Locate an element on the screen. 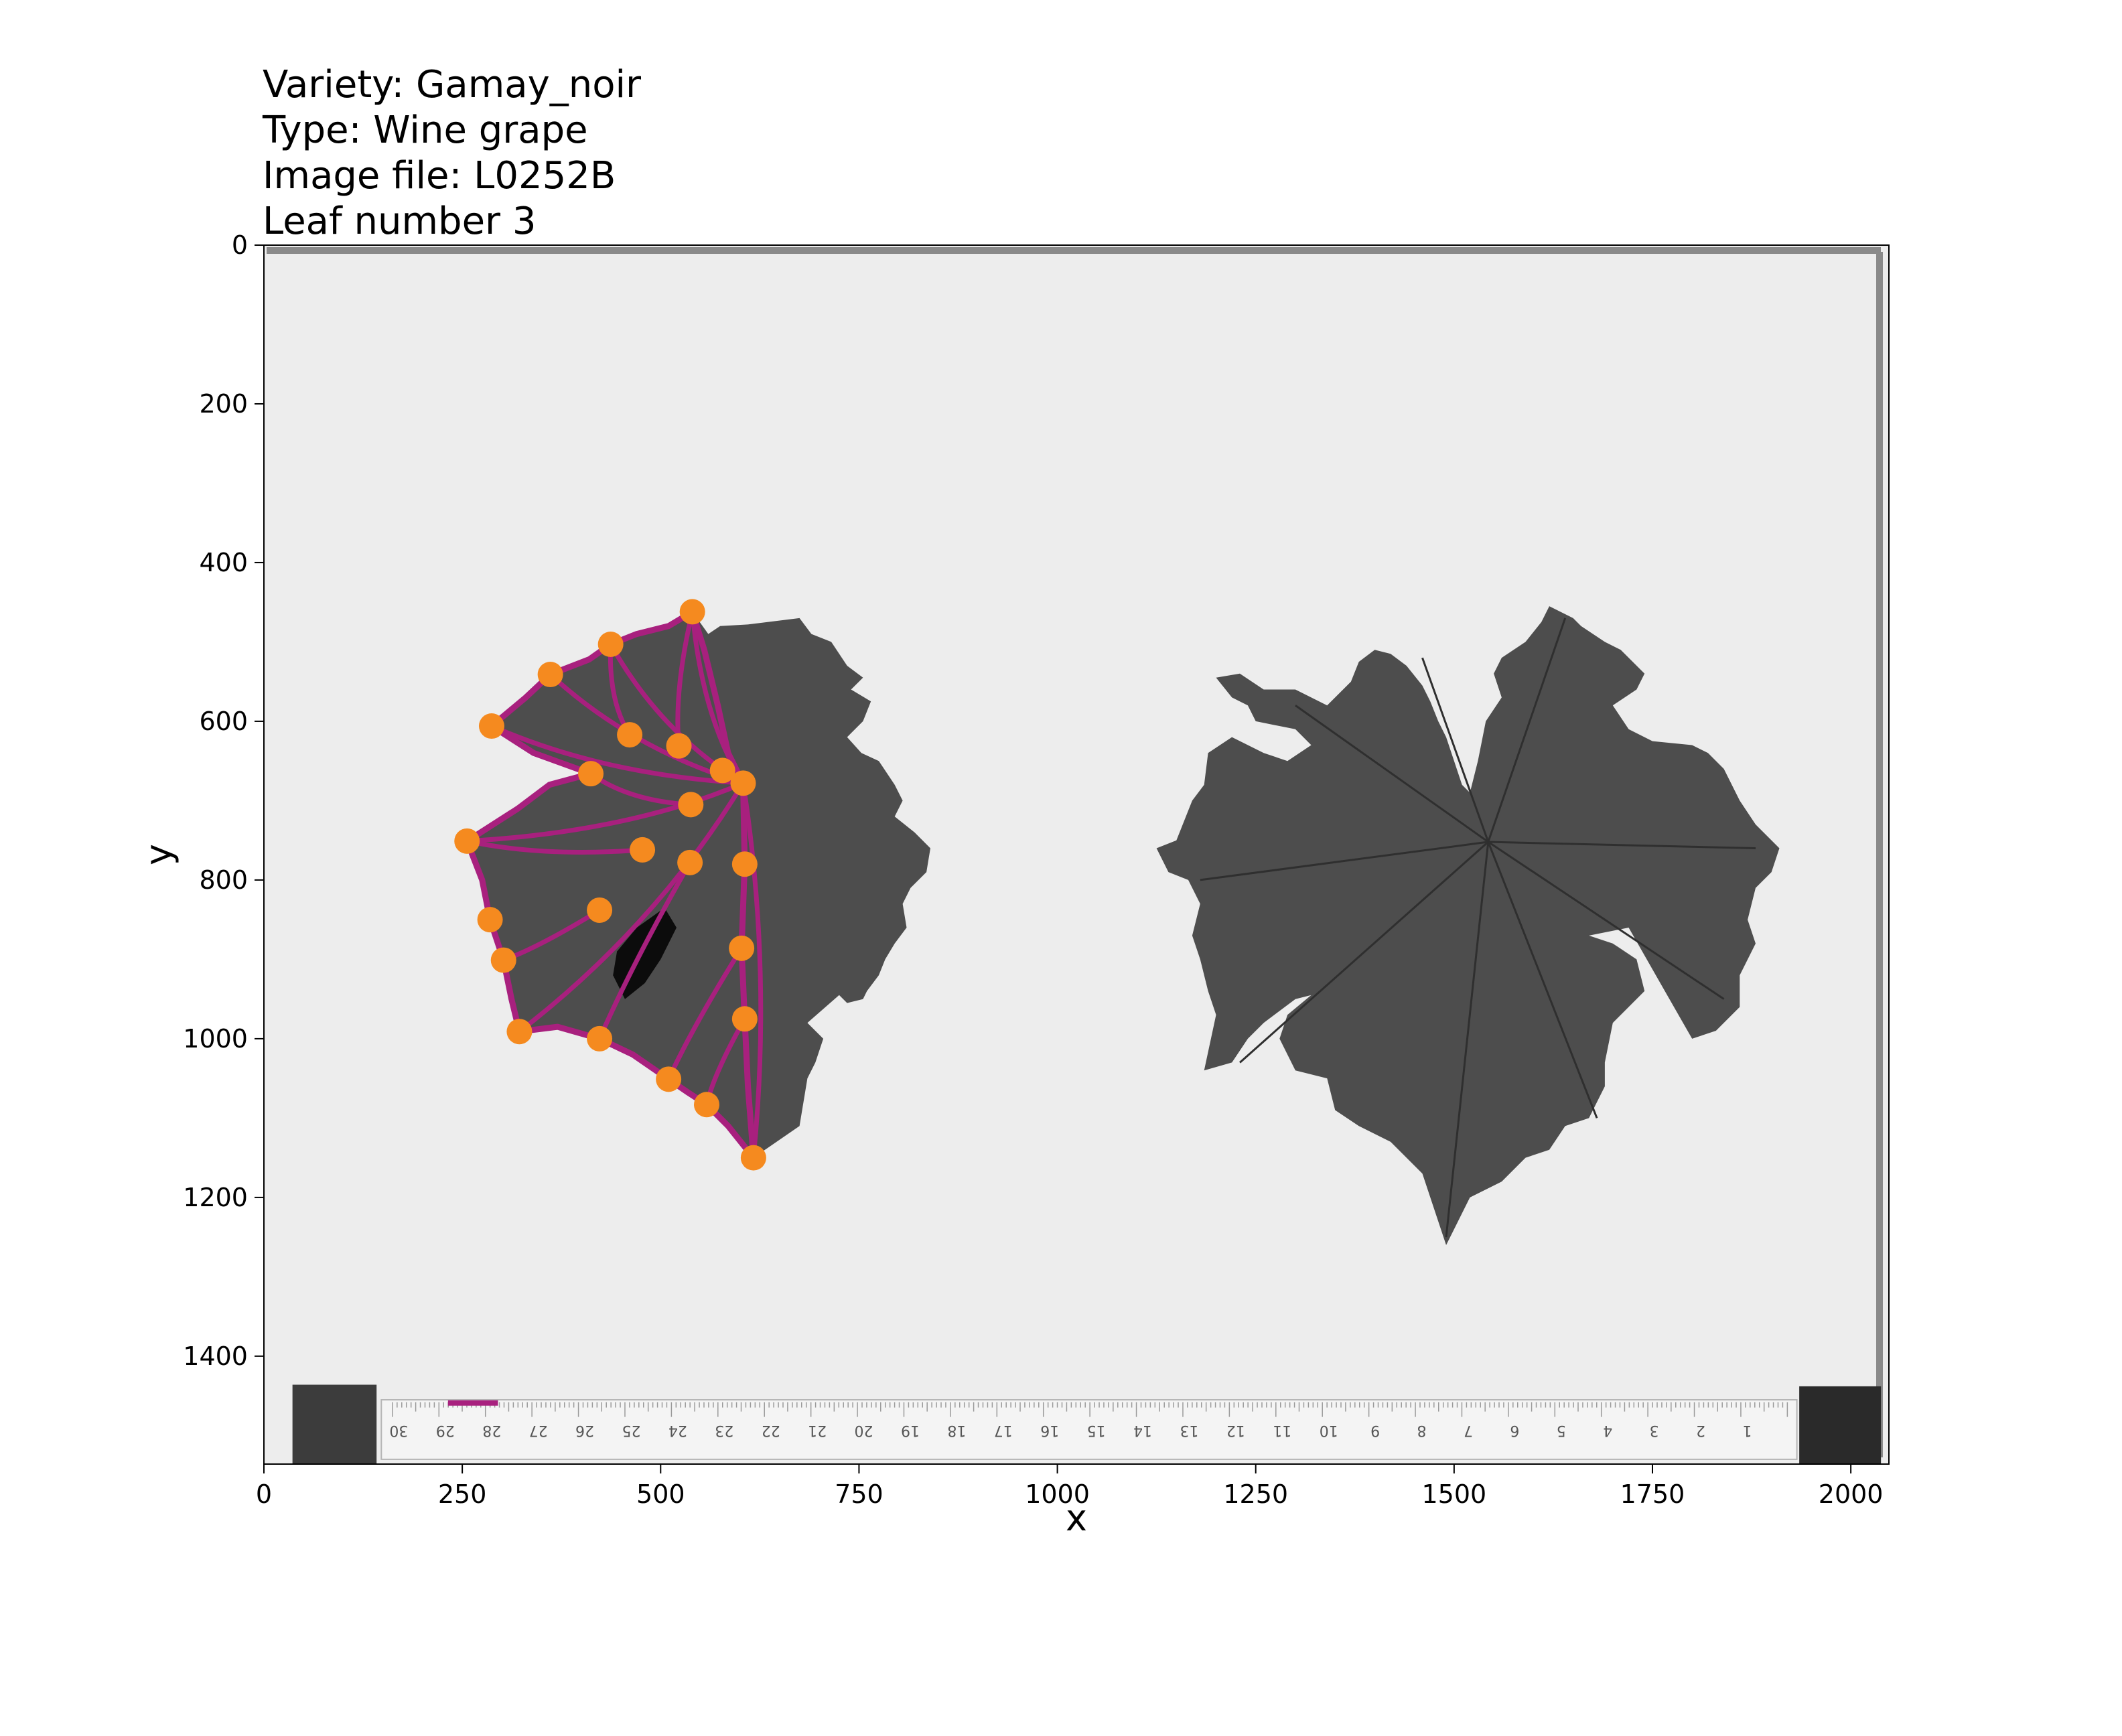 The image size is (2122, 1736). ruler-number: 1 is located at coordinates (1747, 1430).